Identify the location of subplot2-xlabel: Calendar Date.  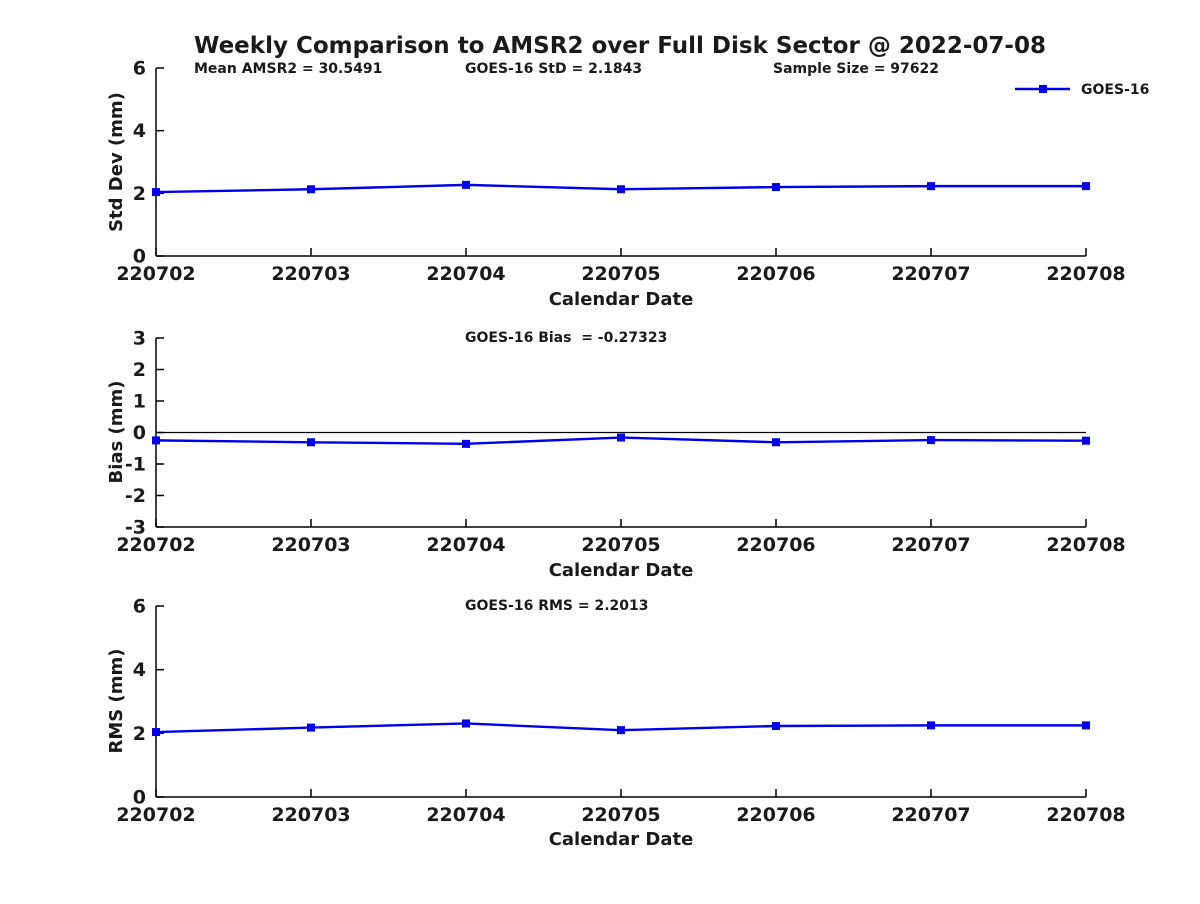
(621, 570).